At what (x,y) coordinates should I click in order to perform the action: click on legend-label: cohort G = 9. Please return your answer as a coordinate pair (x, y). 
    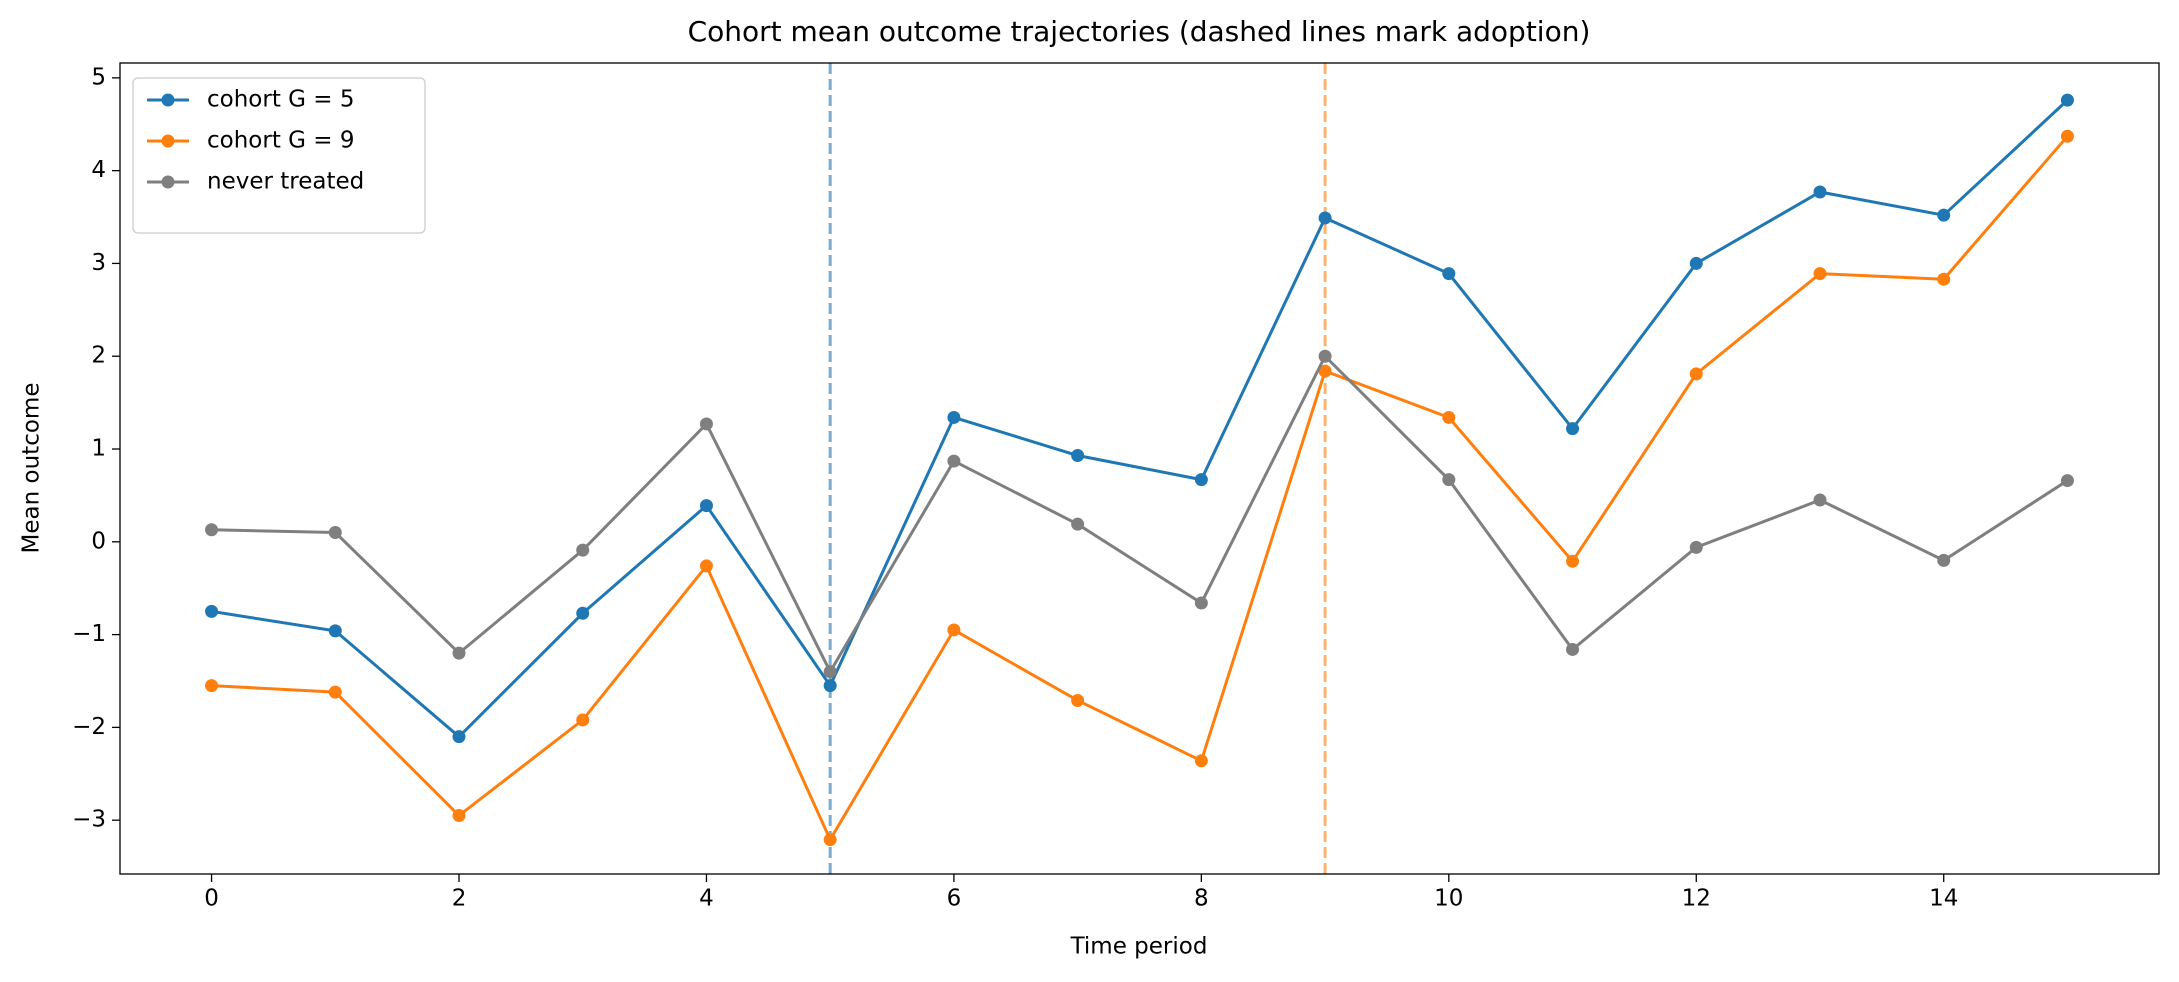
    Looking at the image, I should click on (281, 141).